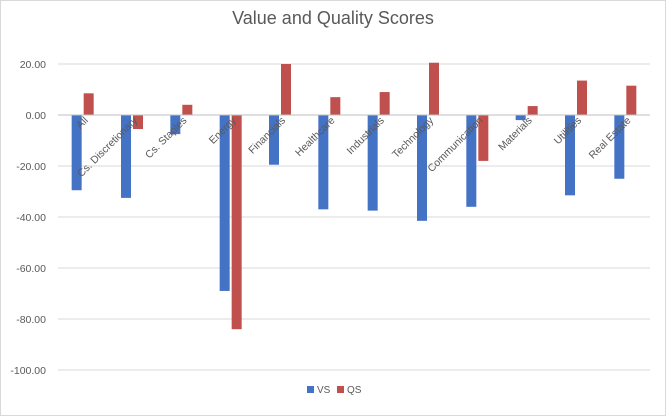 This screenshot has width=666, height=416. I want to click on legend-swatch-vs, so click(310, 389).